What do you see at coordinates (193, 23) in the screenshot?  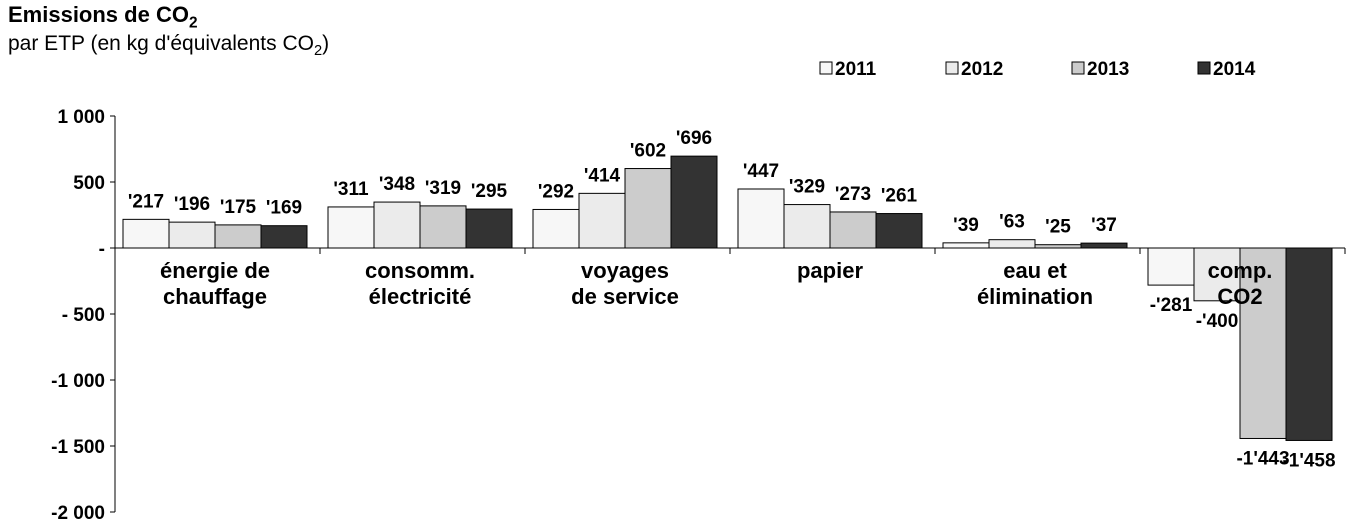 I see `chart-title-subscript: 2` at bounding box center [193, 23].